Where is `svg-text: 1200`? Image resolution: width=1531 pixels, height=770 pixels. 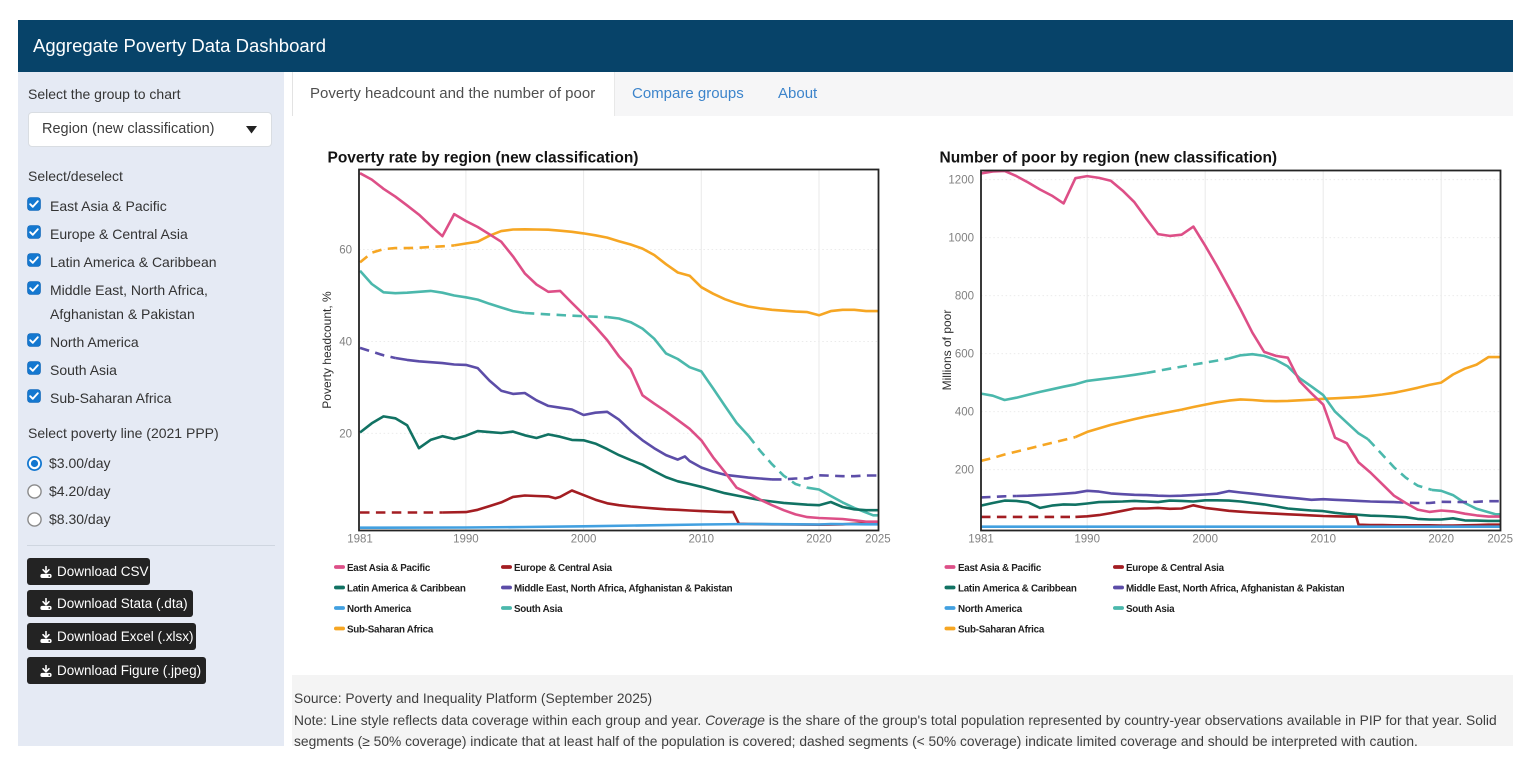 svg-text: 1200 is located at coordinates (961, 181).